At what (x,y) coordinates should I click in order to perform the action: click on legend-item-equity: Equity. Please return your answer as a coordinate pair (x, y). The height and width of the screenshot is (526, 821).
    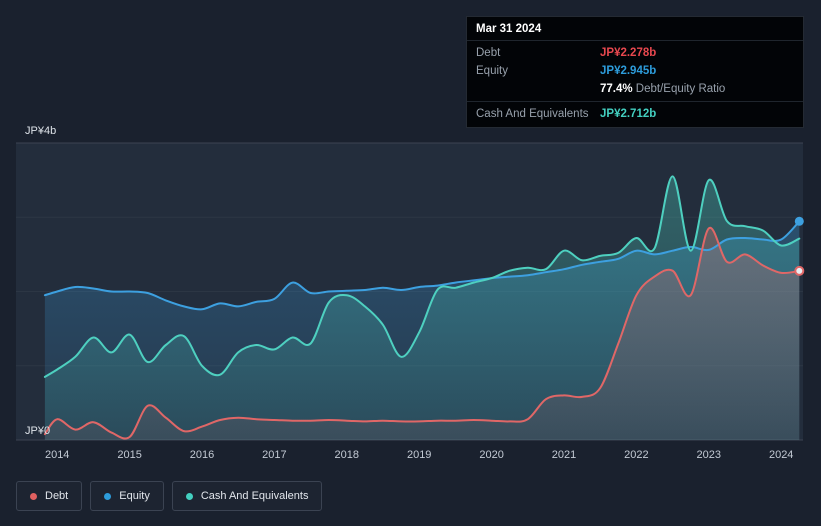
    Looking at the image, I should click on (127, 496).